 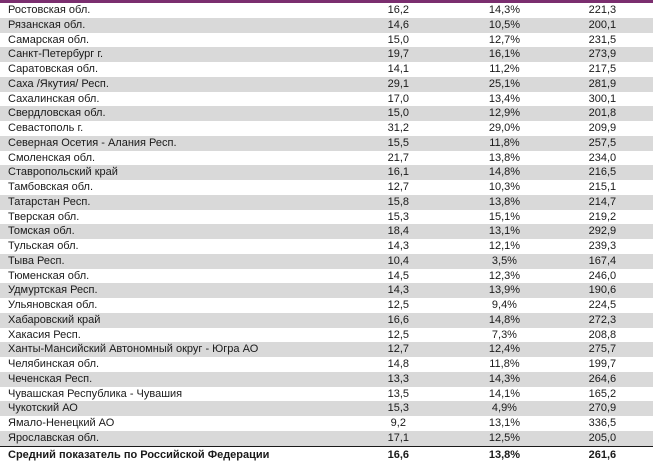 I want to click on region-name-cell: Ярославская обл., so click(x=170, y=438).